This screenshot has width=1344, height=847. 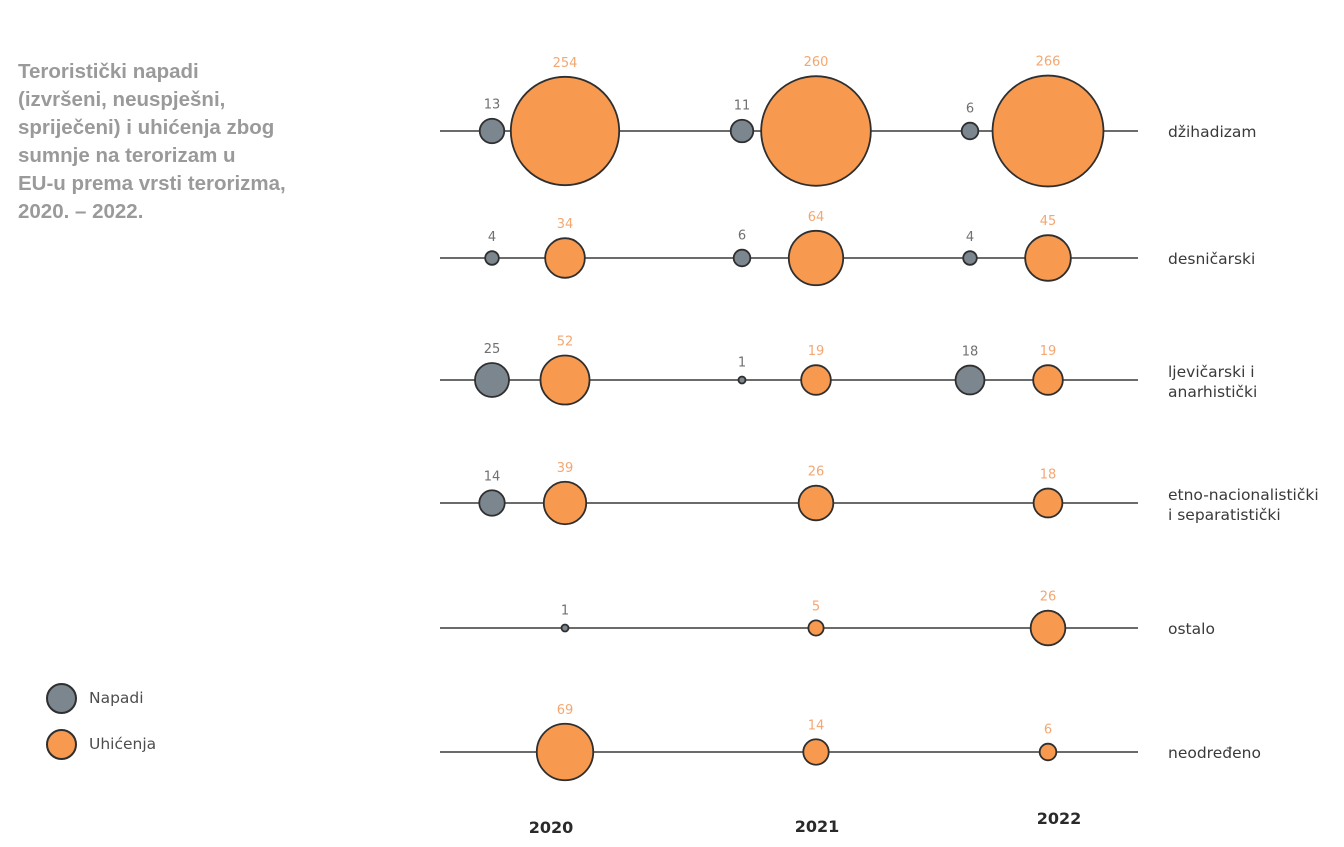 What do you see at coordinates (492, 349) in the screenshot?
I see `napadi-value-label: 25` at bounding box center [492, 349].